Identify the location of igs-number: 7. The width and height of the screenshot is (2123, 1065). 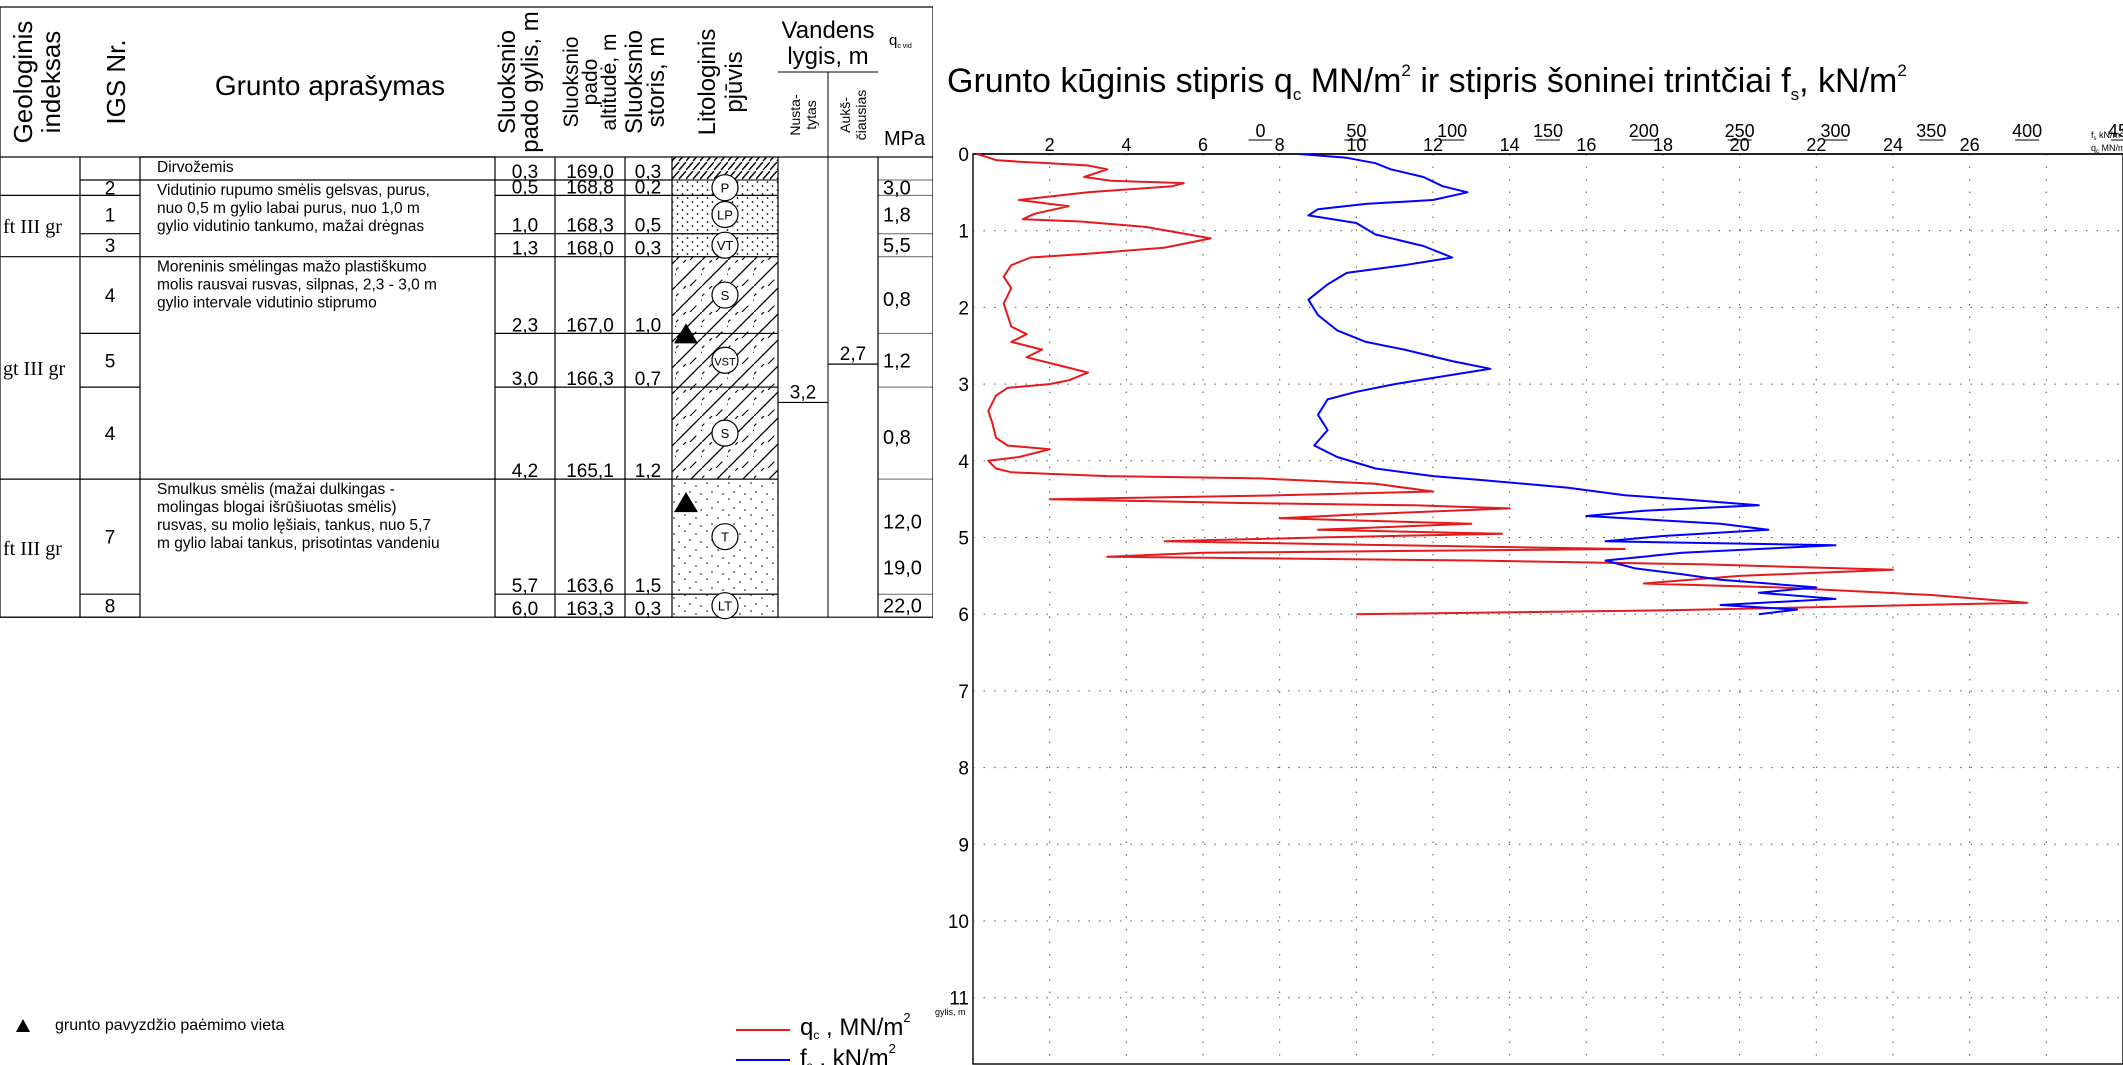
(110, 538).